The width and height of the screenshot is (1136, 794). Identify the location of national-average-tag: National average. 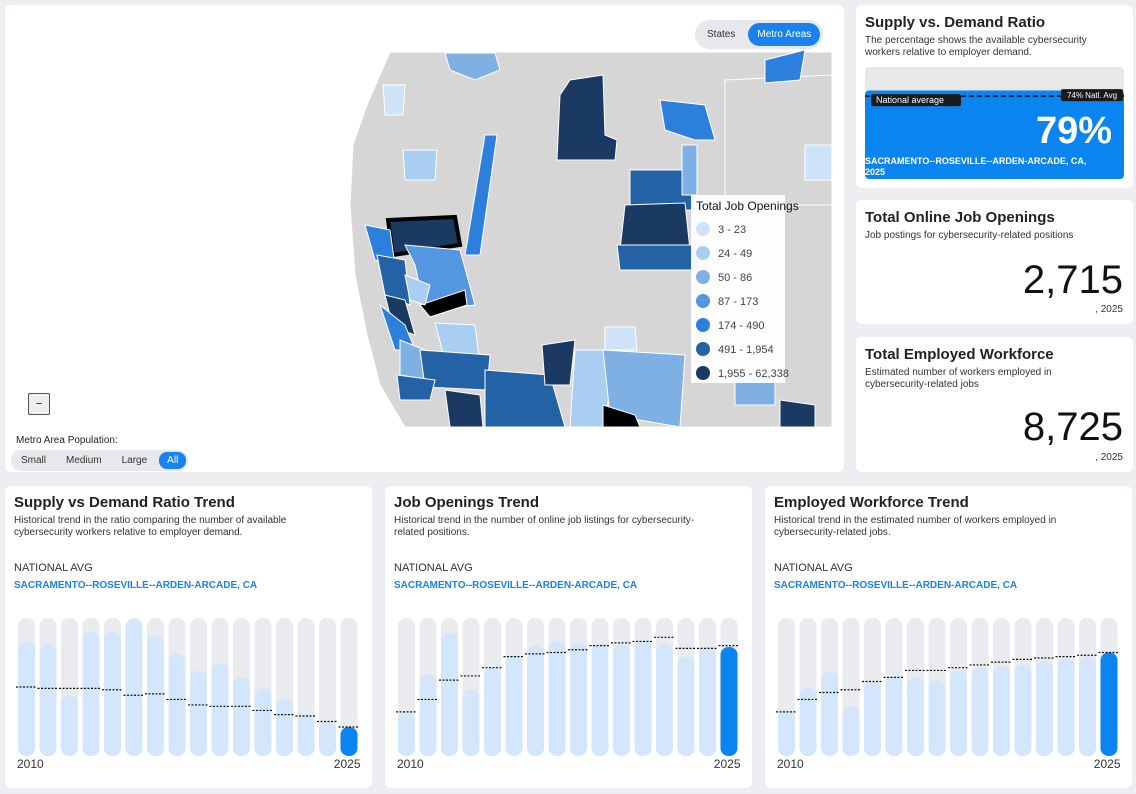
(910, 100).